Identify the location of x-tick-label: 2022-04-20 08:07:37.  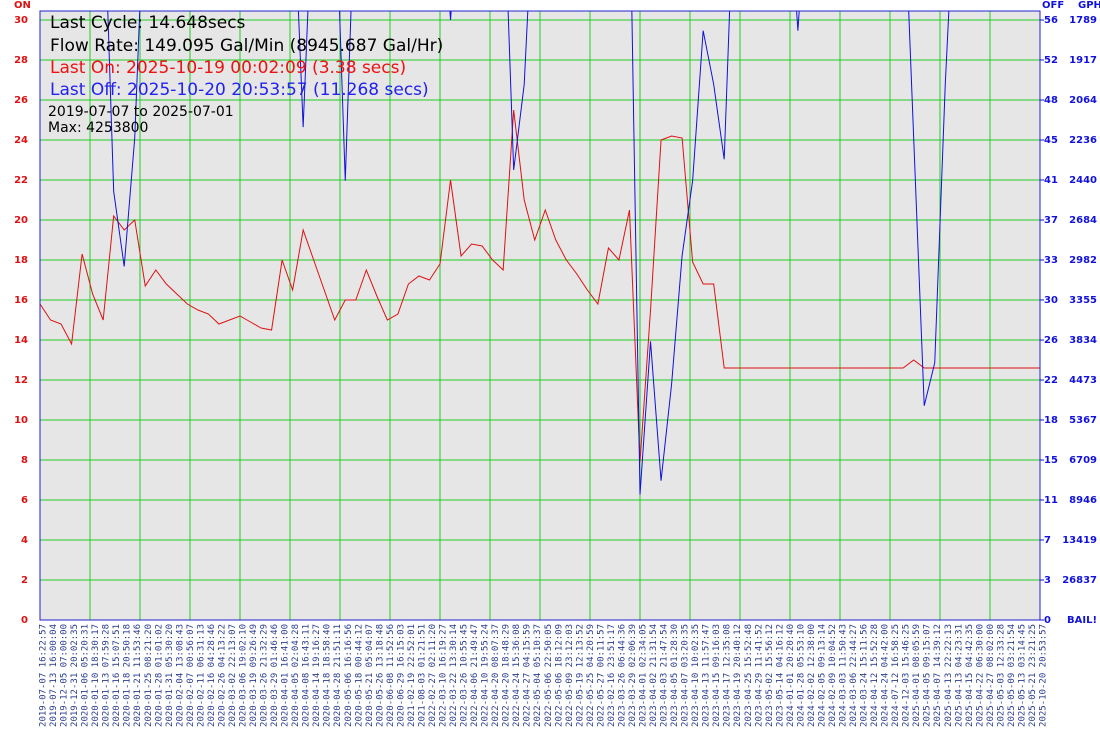
(496, 675).